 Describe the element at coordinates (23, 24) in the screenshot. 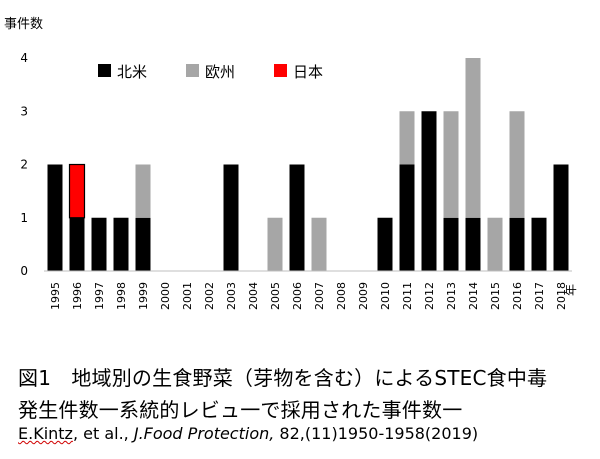

I see `y-axis-label: 事件数` at that location.